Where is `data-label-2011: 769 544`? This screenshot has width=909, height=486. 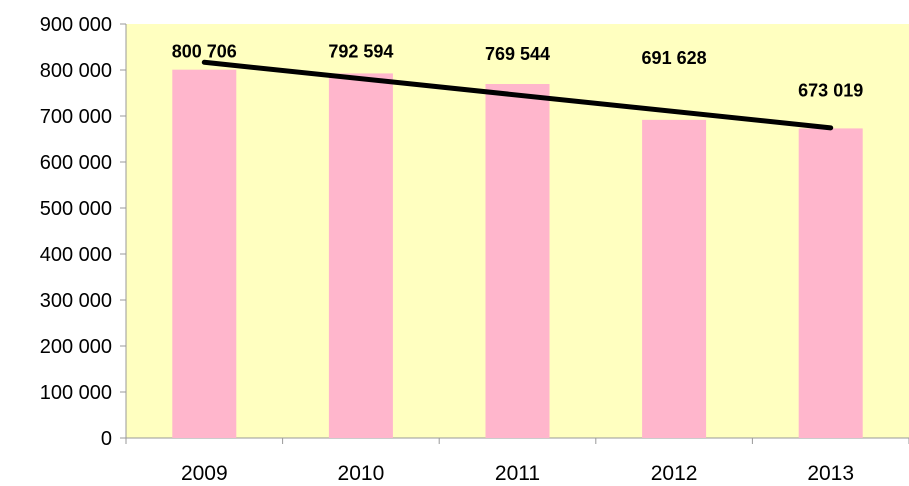 data-label-2011: 769 544 is located at coordinates (517, 54).